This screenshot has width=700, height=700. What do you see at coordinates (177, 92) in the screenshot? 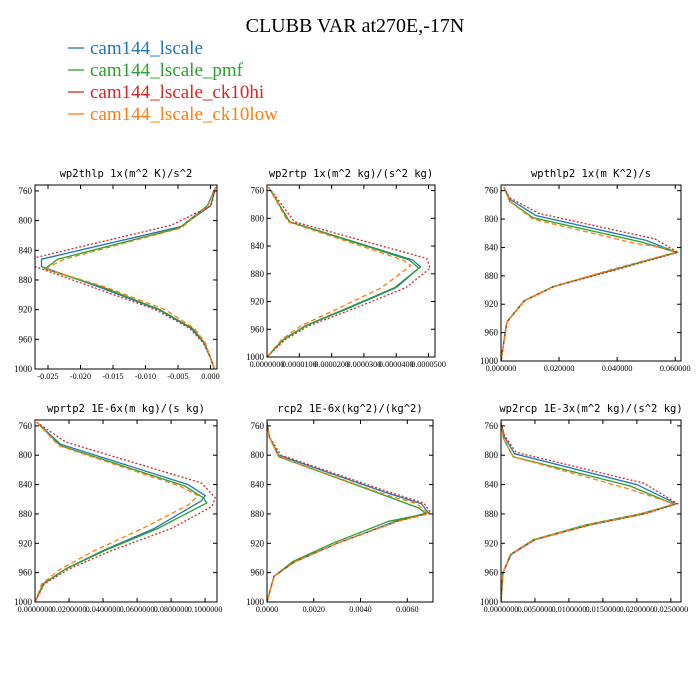
I see `legend-label: cam144_lscale_ck10hi` at bounding box center [177, 92].